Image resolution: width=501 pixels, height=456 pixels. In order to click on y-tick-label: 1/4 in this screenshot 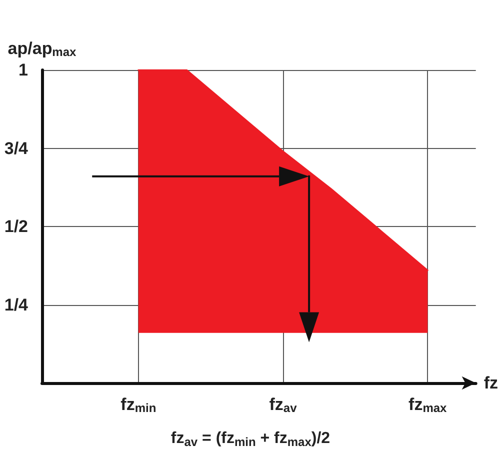, I will do `click(16, 304)`.